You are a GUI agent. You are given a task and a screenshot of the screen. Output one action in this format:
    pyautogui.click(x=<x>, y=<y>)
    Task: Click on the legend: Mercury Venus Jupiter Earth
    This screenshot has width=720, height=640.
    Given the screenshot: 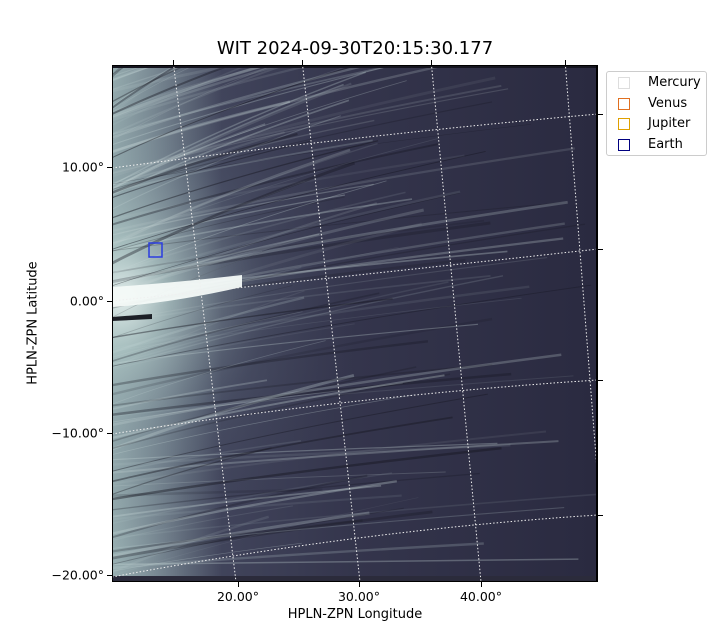 What is the action you would take?
    pyautogui.click(x=656, y=113)
    